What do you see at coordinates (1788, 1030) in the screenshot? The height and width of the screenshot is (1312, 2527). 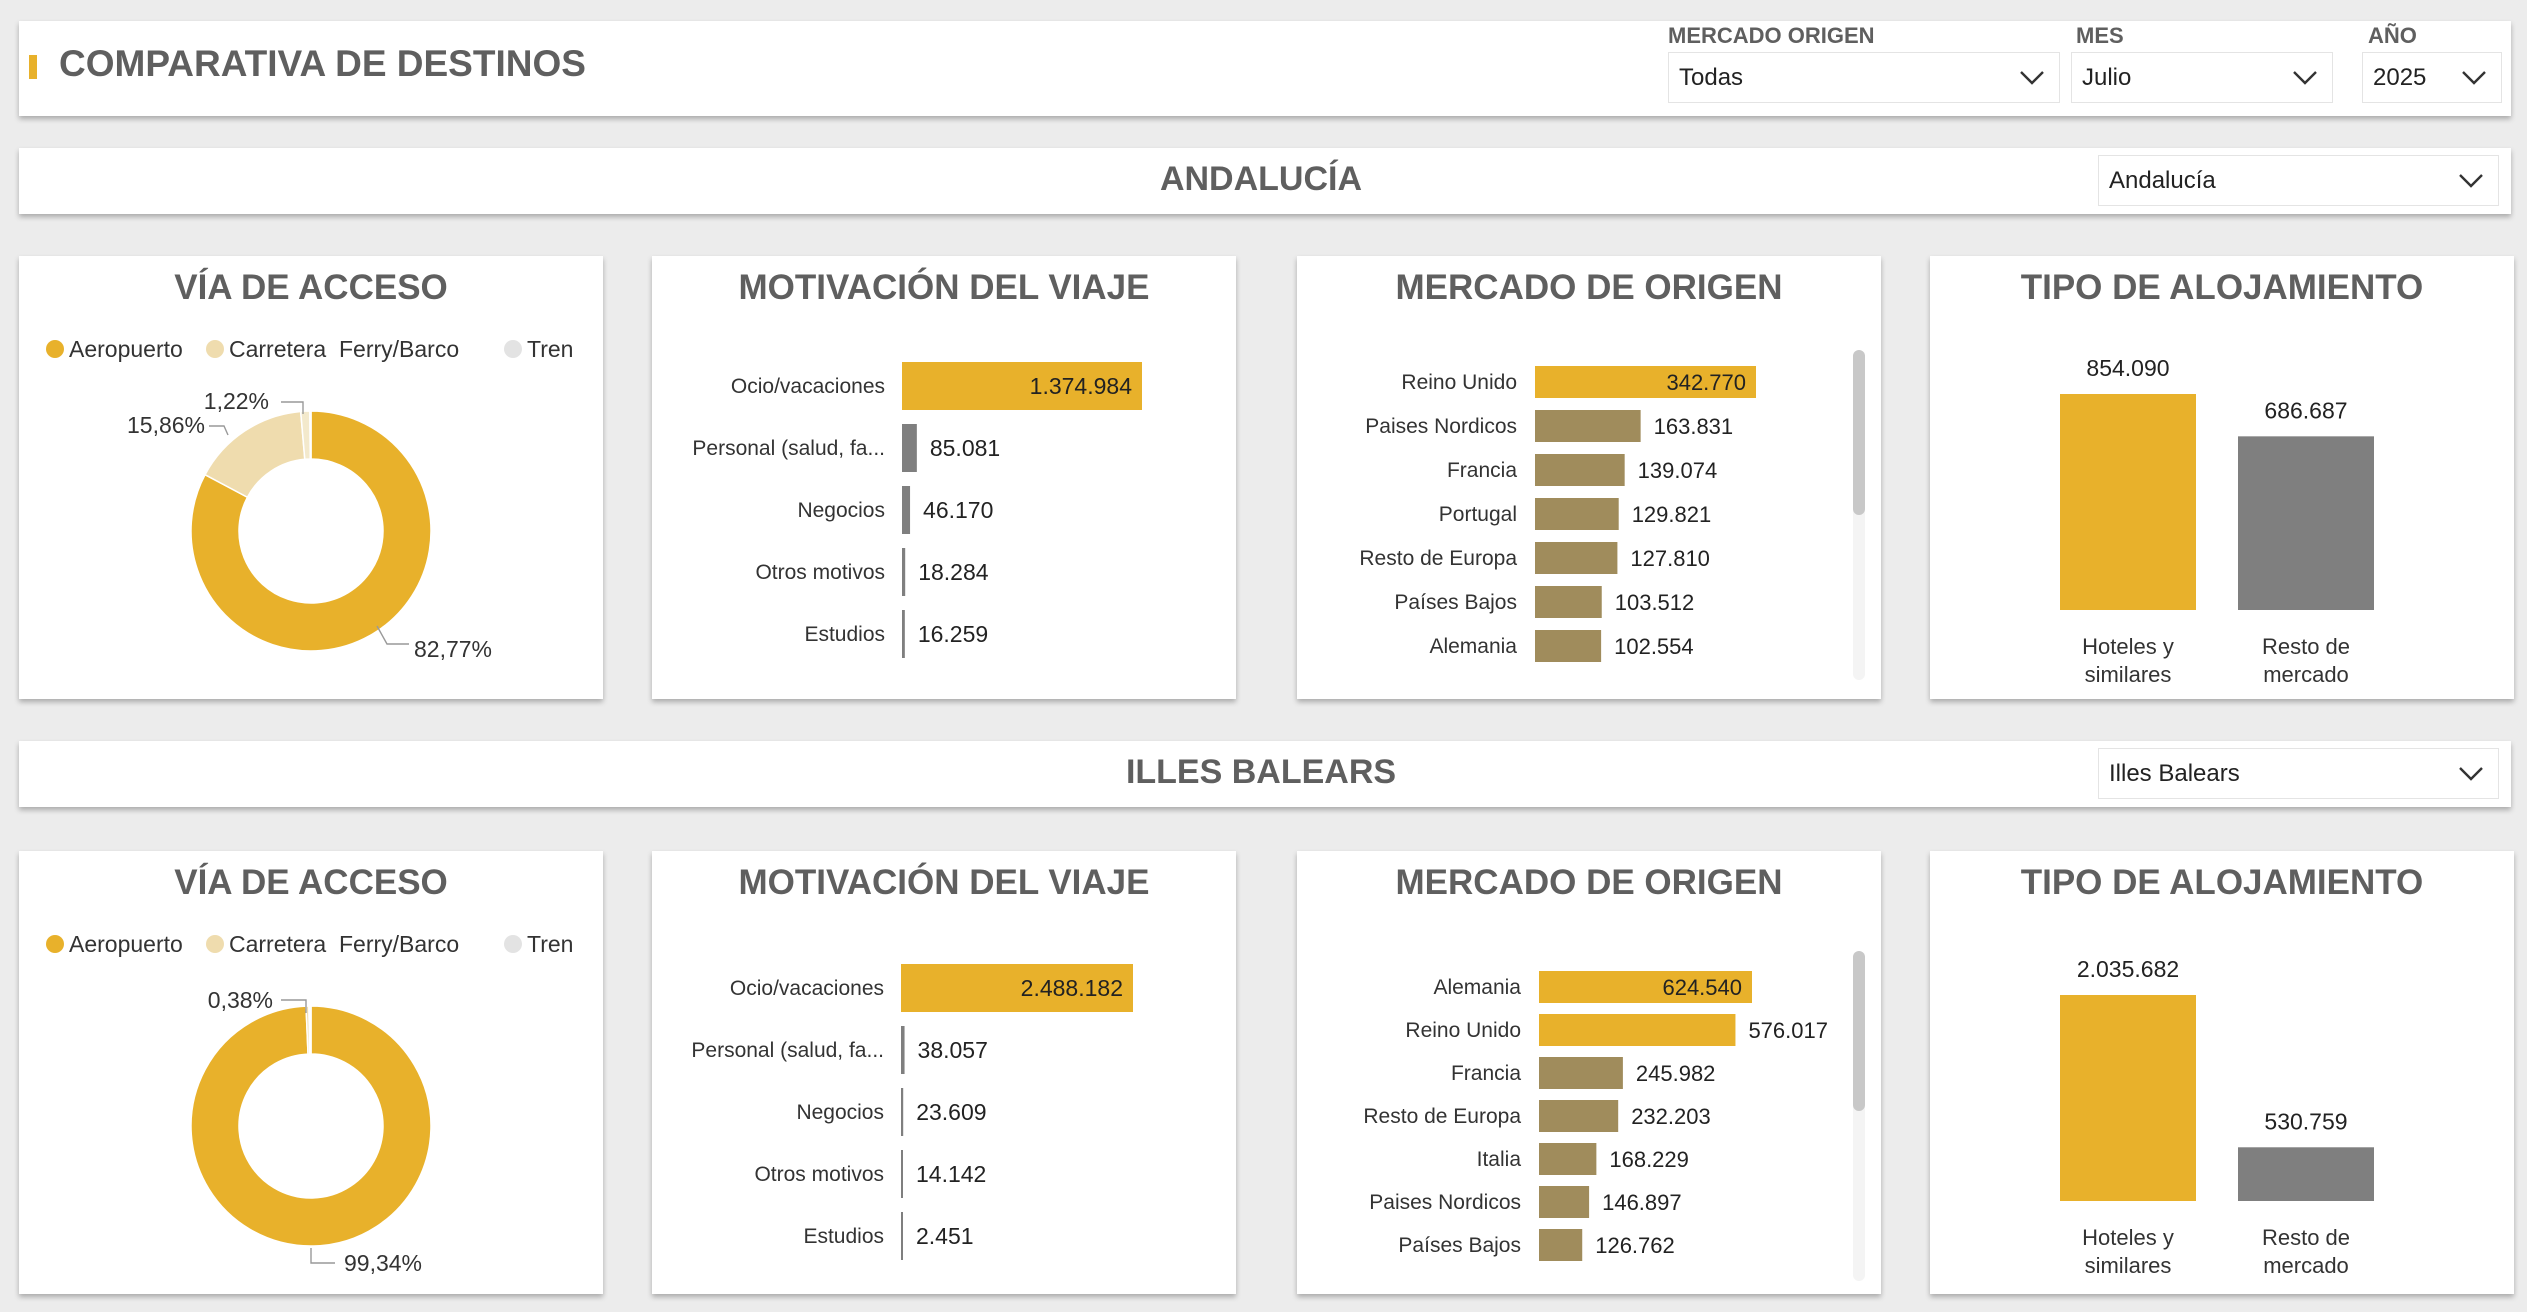 I see `value-label: 576.017` at bounding box center [1788, 1030].